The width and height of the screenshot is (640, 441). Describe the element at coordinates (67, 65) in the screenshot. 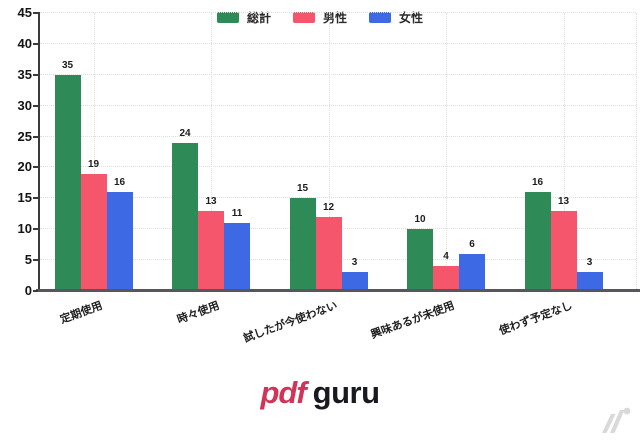

I see `bar-value-label: 35` at that location.